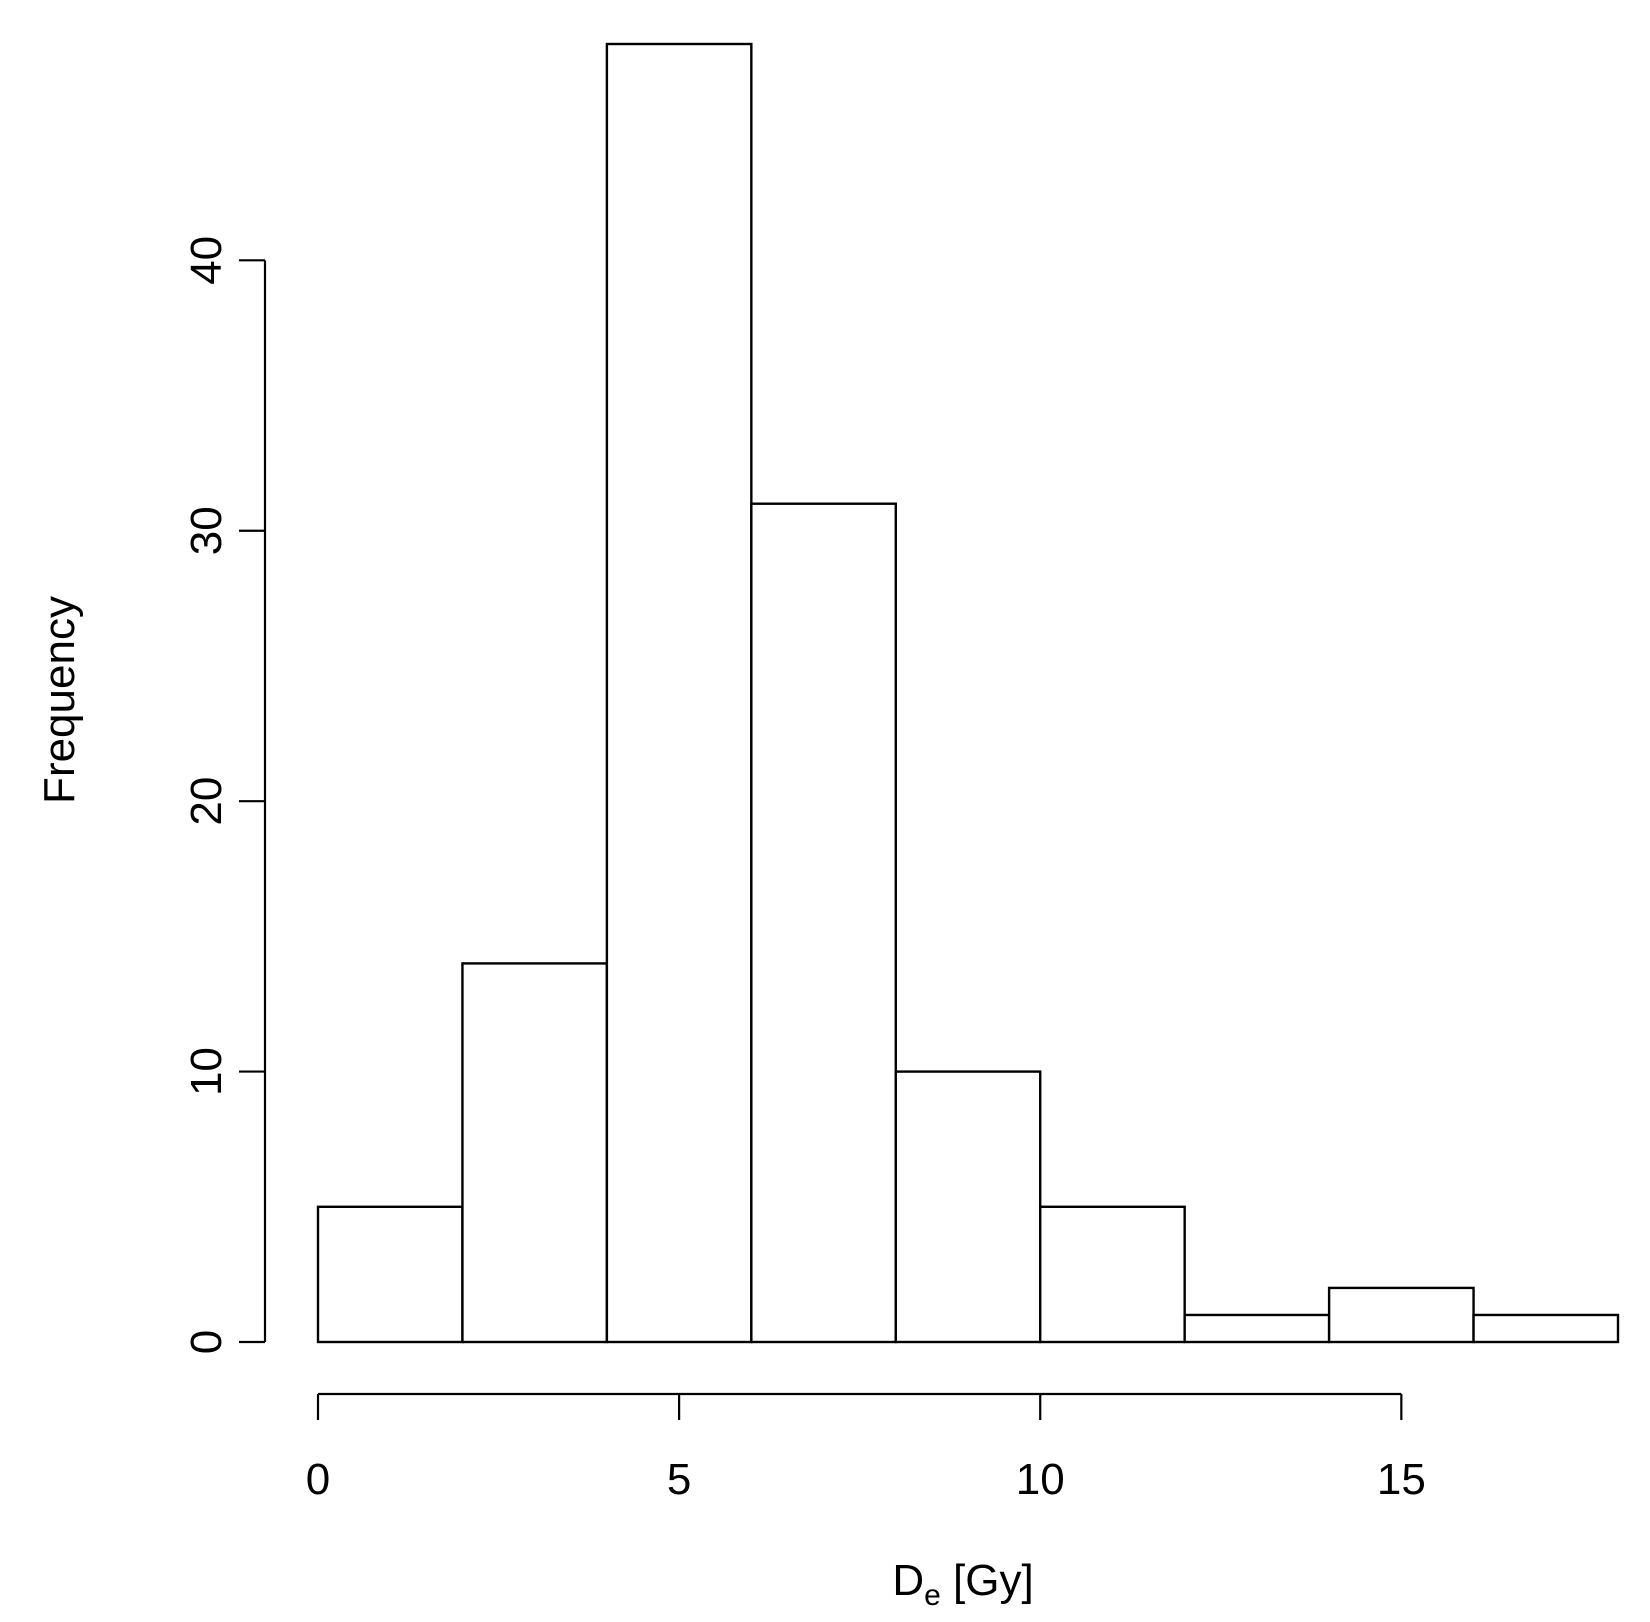 The image size is (1650, 1622). I want to click on y-tick-label-1: 10, so click(206, 1071).